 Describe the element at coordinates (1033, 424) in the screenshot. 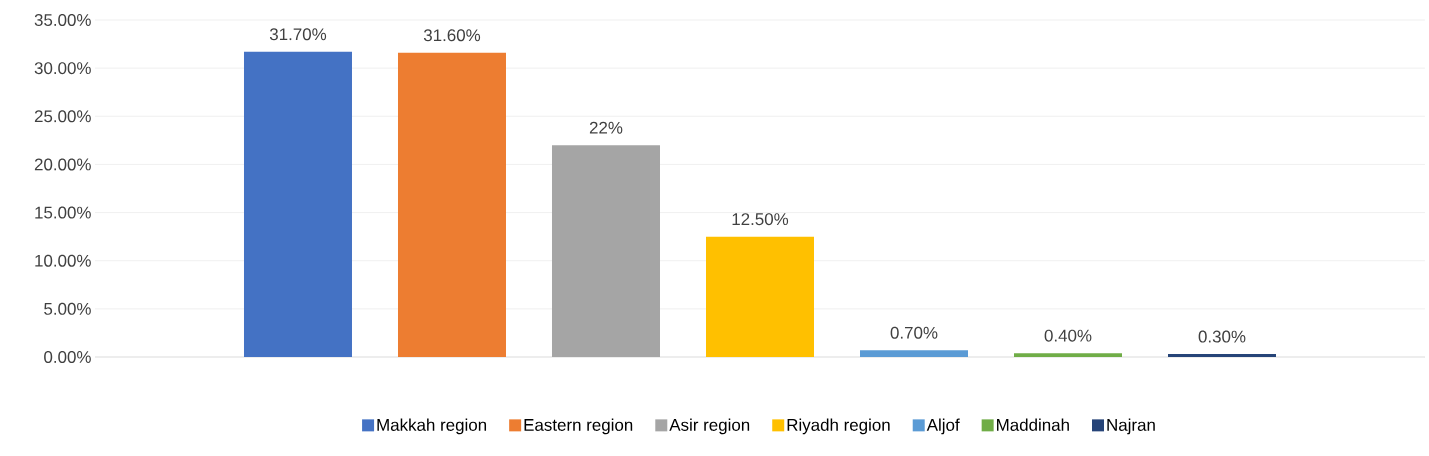

I see `legend-label: Maddinah` at that location.